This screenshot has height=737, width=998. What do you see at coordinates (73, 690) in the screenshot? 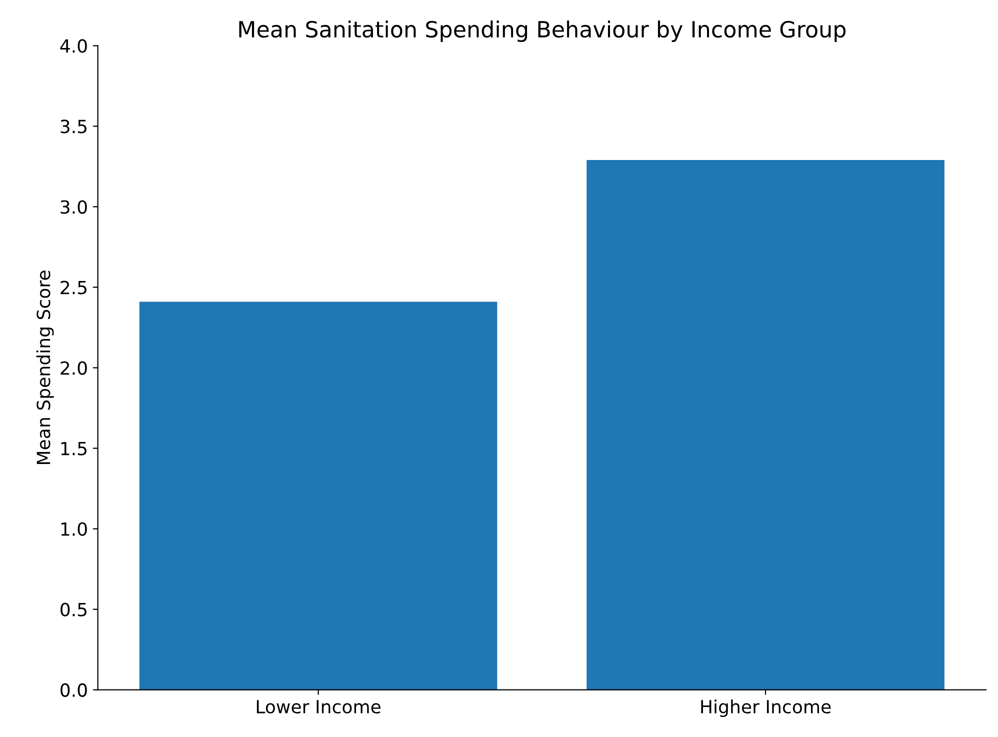
I see `y-tick-label: 0.0` at bounding box center [73, 690].